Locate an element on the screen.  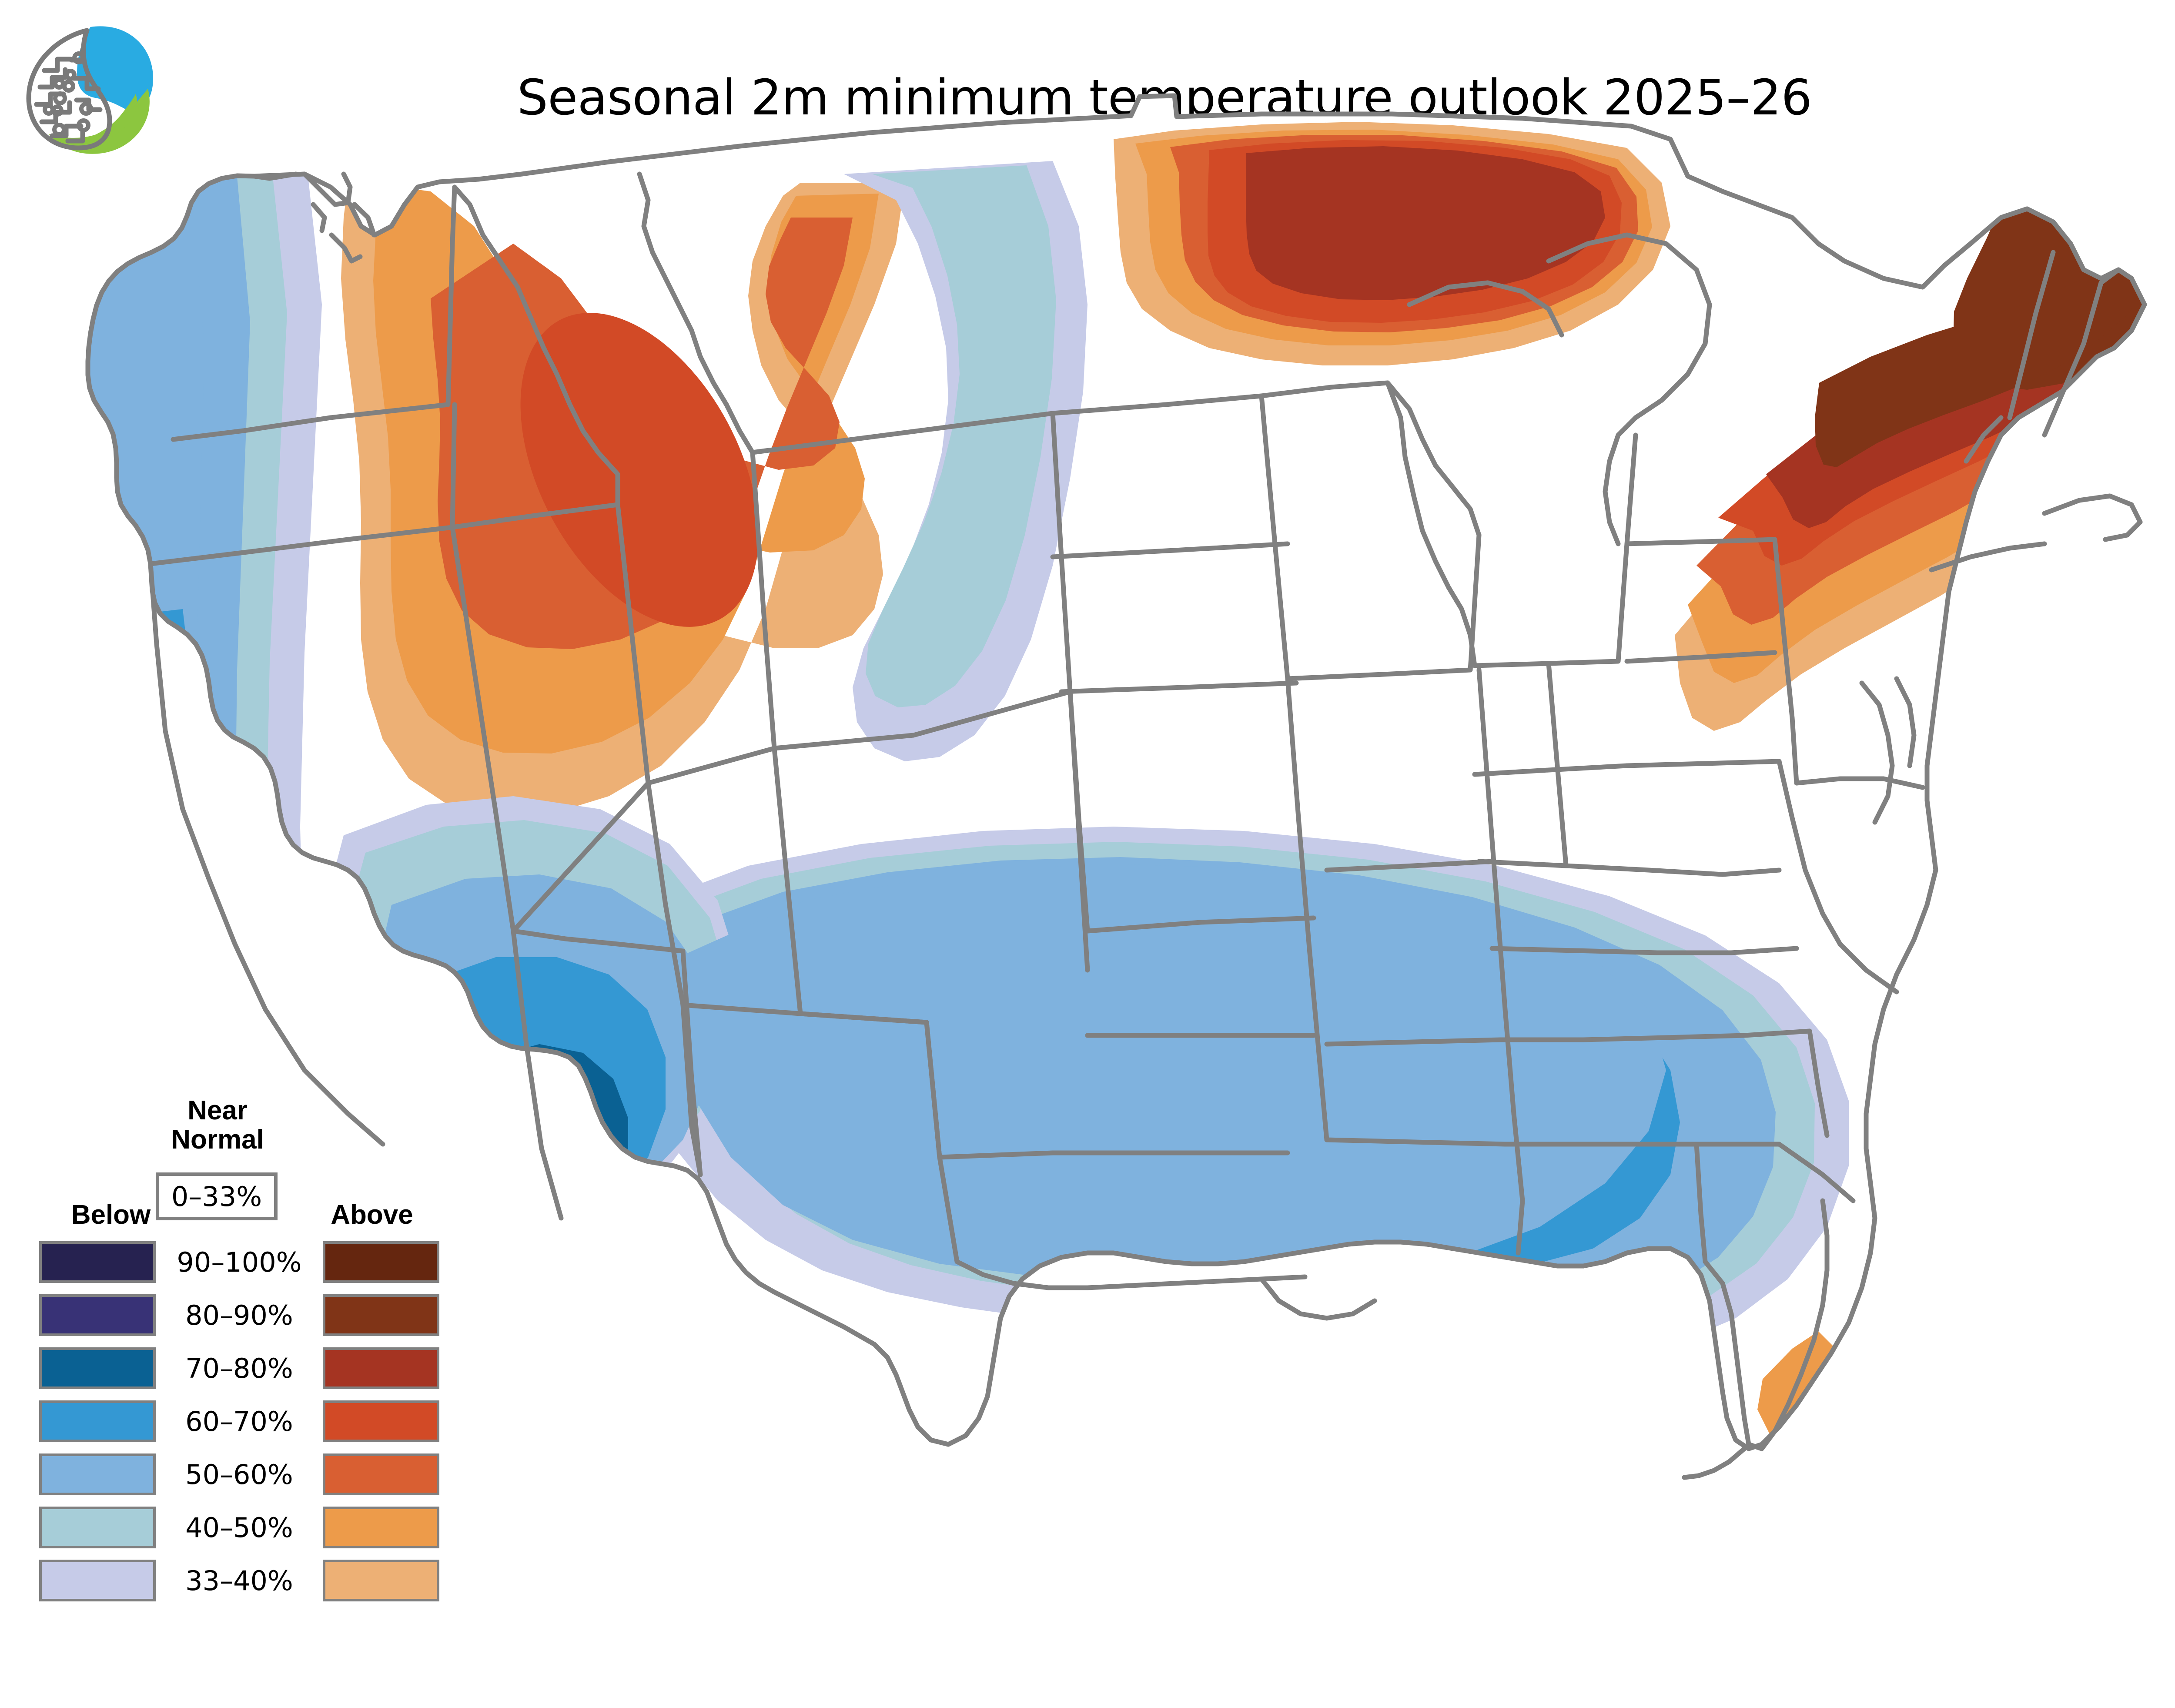
legend-row: 60–70% is located at coordinates (239, 1421).